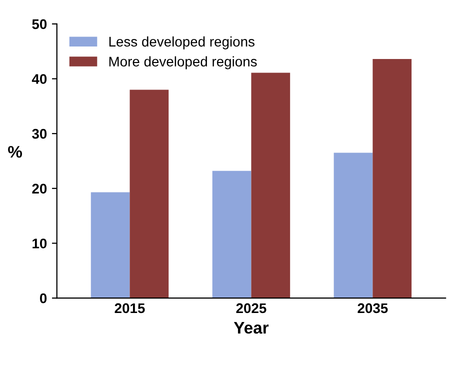  Describe the element at coordinates (183, 63) in the screenshot. I see `legend-label: More developed regions` at that location.